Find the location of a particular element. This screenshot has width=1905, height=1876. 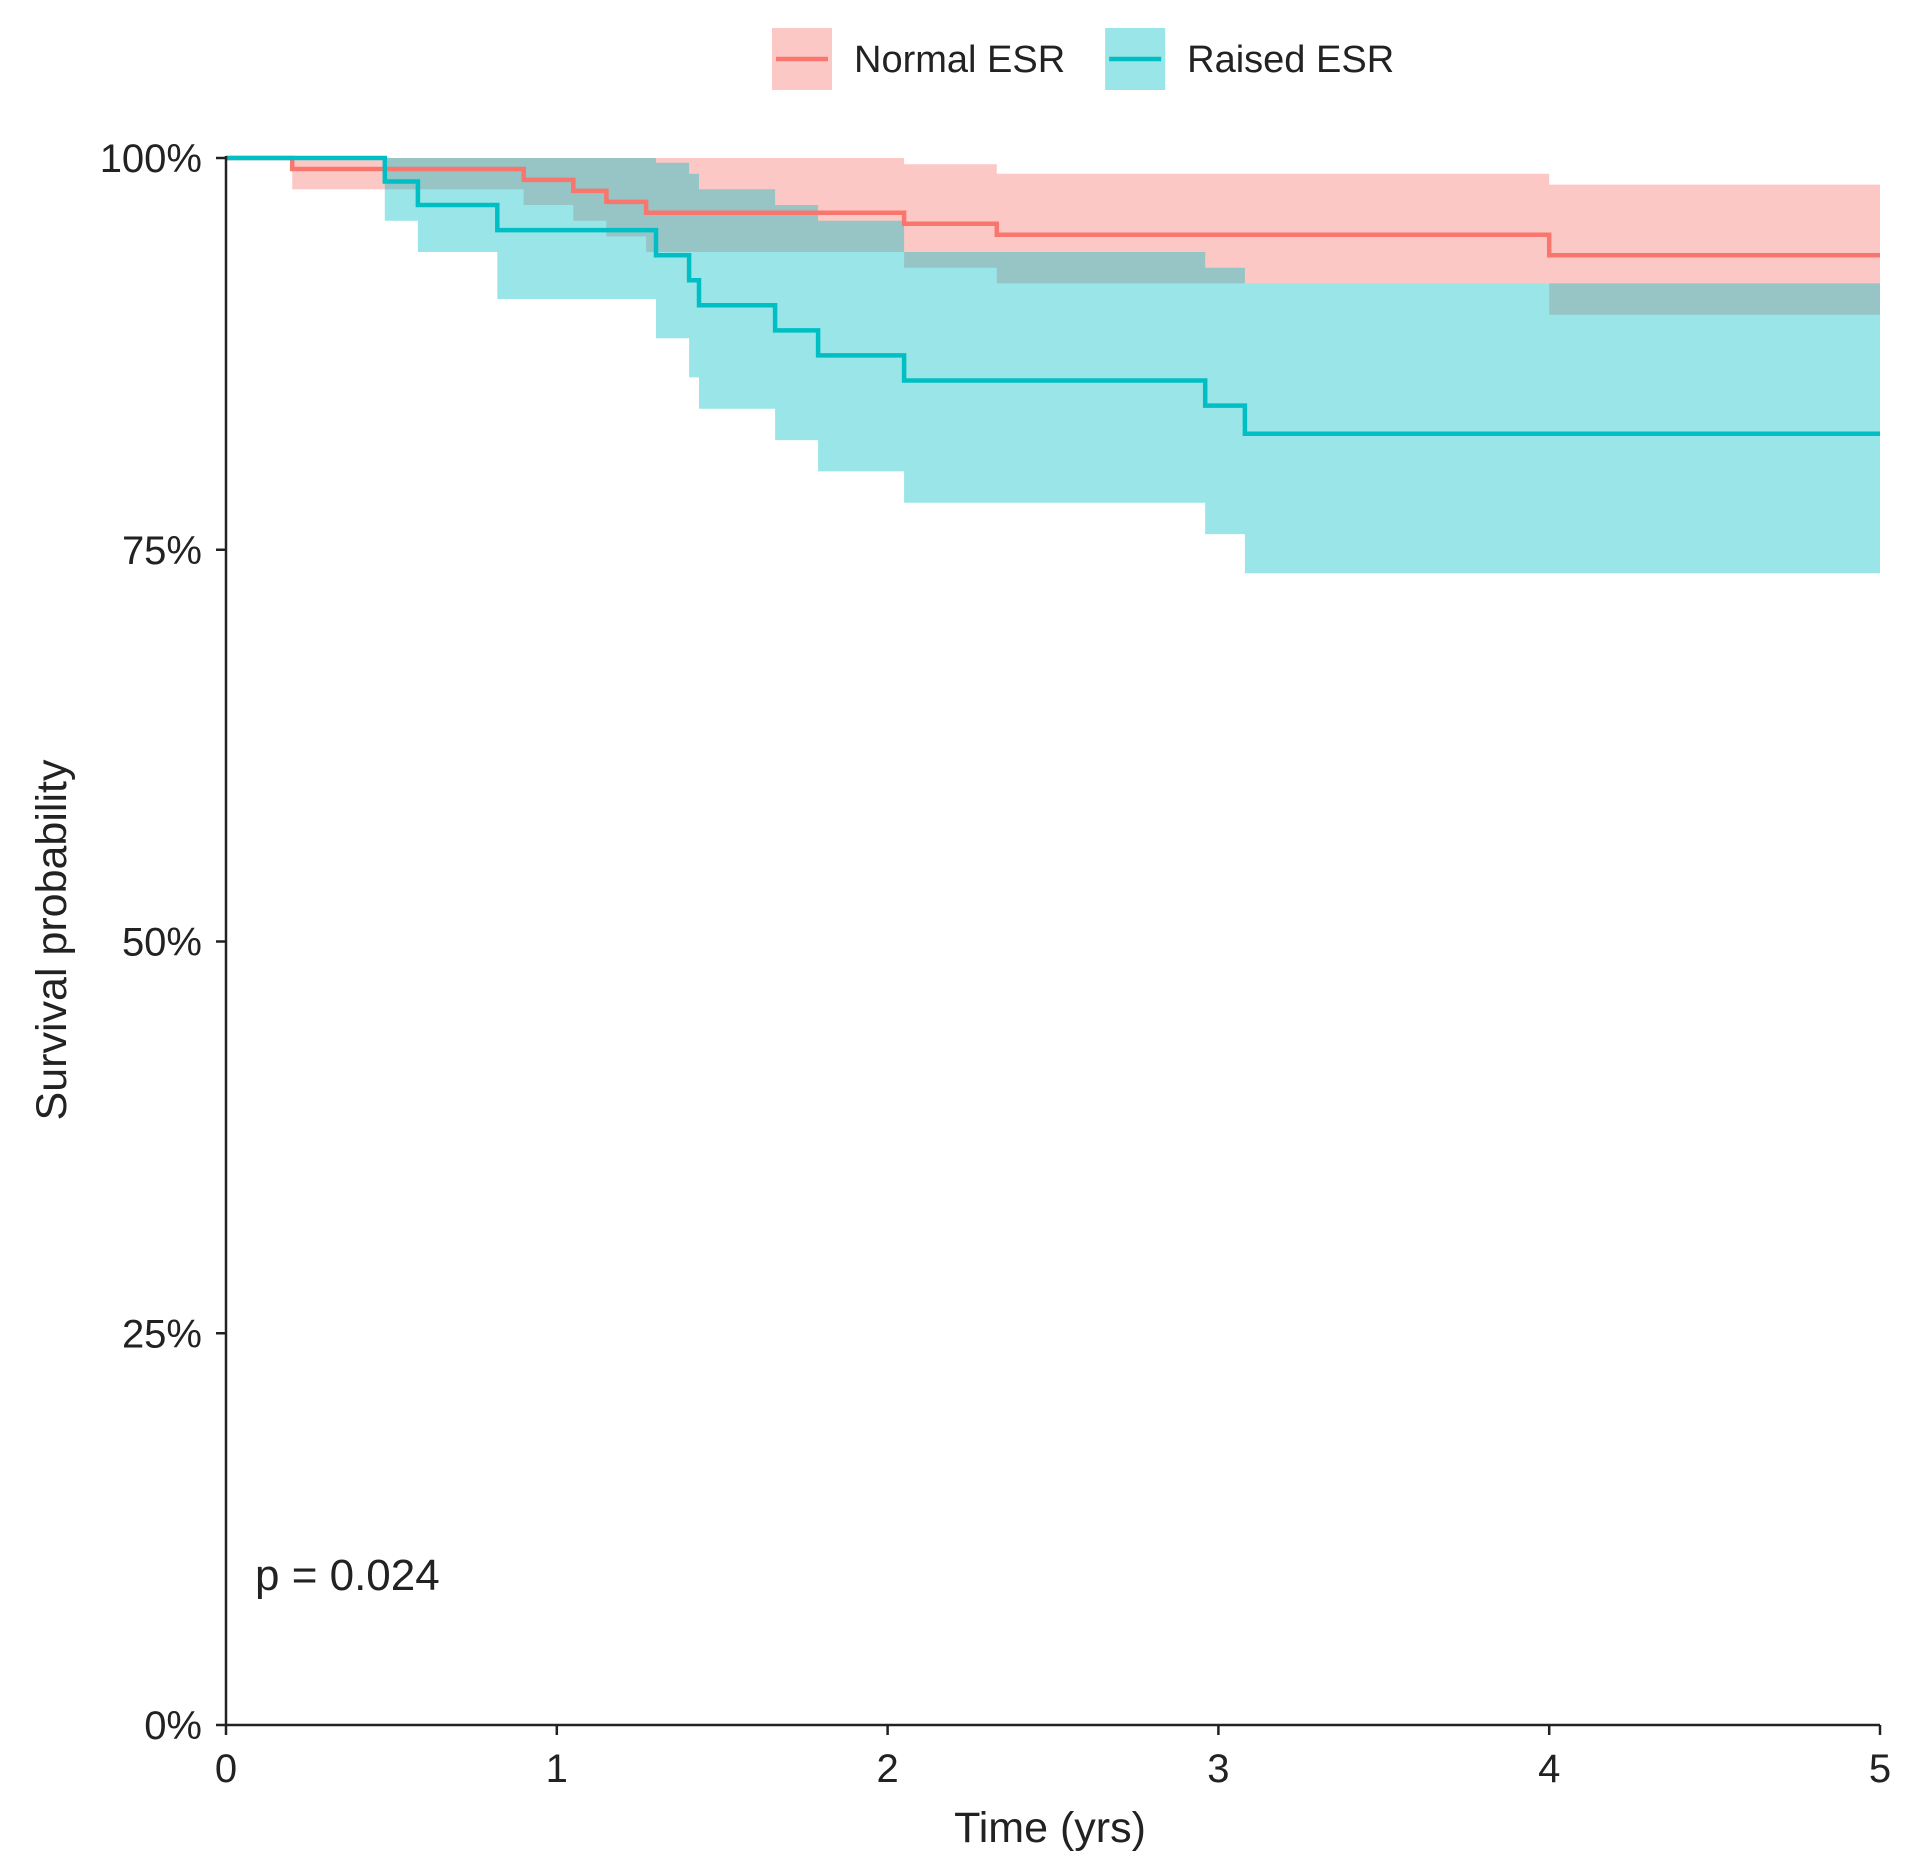

survival-curves is located at coordinates (1053, 296).